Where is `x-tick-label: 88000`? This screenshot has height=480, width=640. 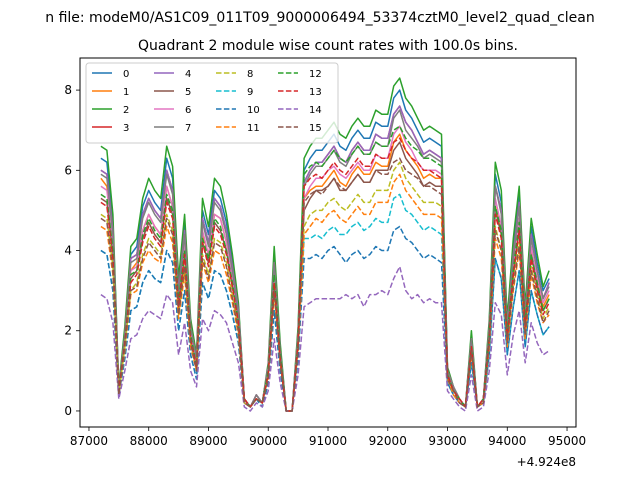
x-tick-label: 88000 is located at coordinates (149, 441).